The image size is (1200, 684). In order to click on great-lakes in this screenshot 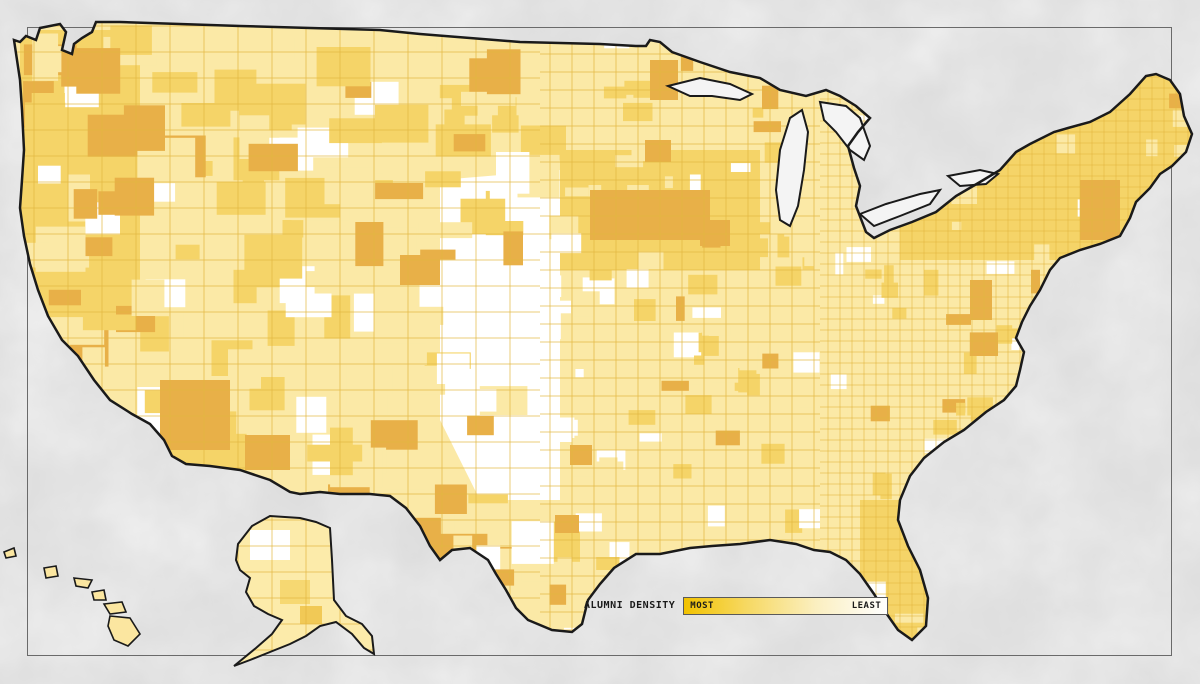, I will do `click(832, 152)`.